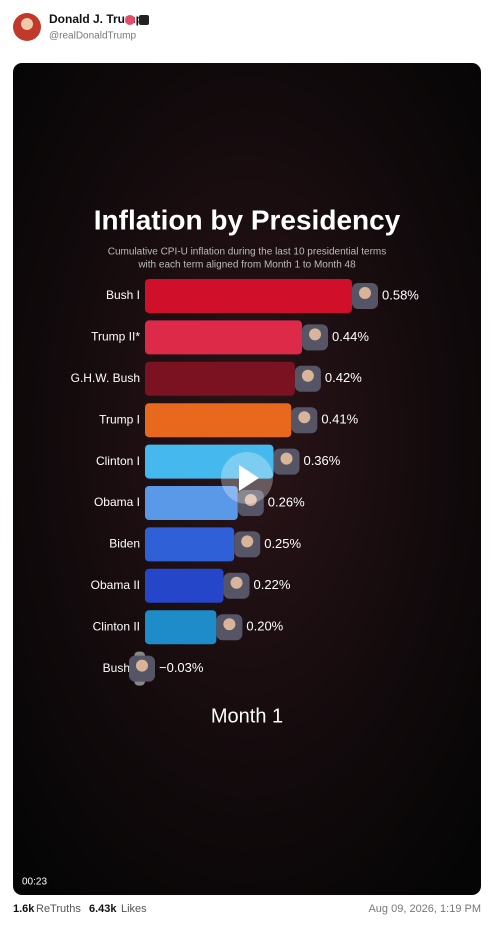 This screenshot has height=931, width=494. I want to click on category-label: Clinton I, so click(118, 461).